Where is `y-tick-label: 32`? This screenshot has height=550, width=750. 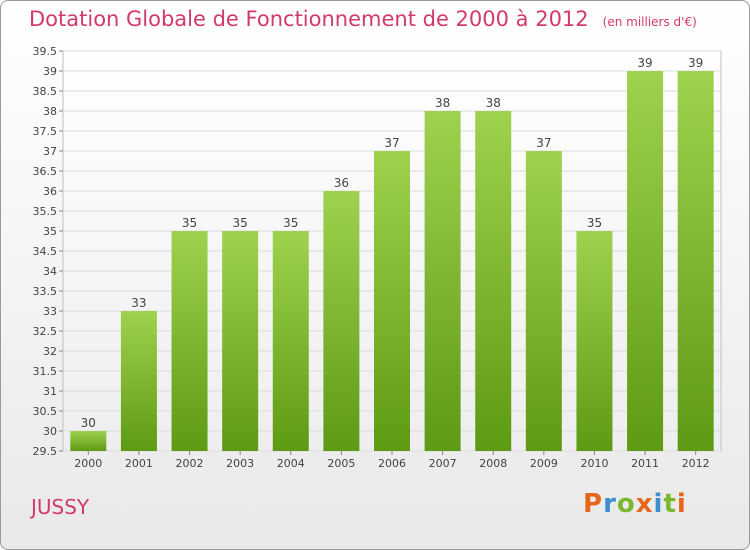
y-tick-label: 32 is located at coordinates (50, 351).